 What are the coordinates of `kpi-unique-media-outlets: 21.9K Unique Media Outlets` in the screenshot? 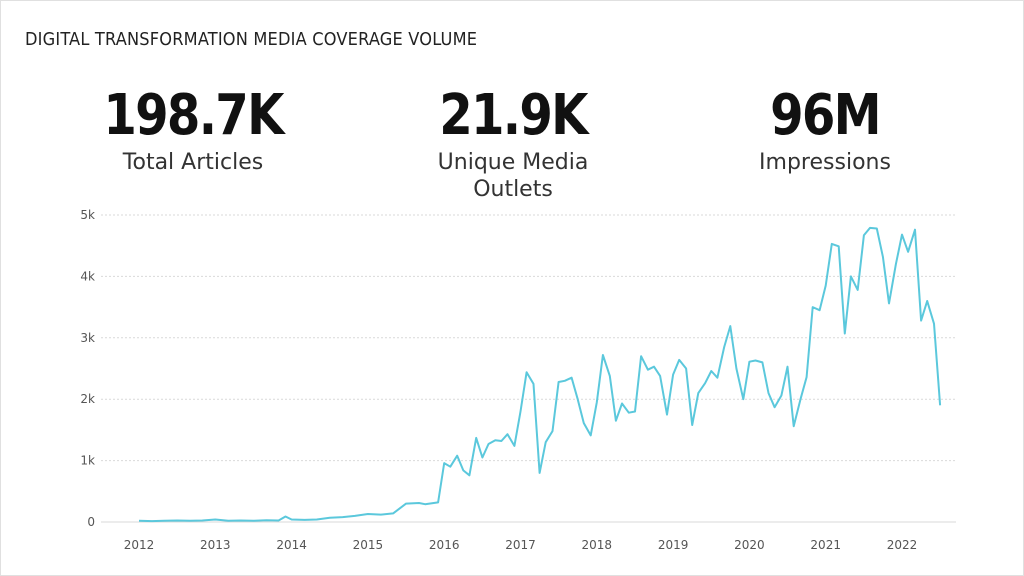 It's located at (513, 143).